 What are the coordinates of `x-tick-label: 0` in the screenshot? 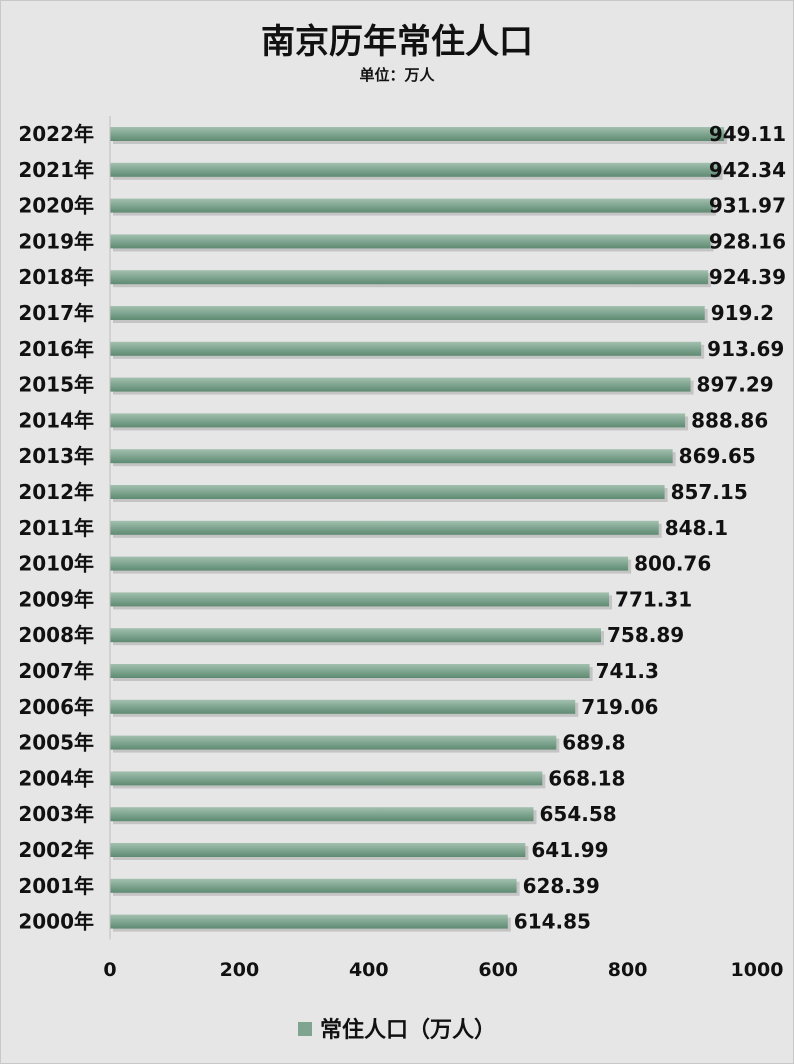 It's located at (109, 970).